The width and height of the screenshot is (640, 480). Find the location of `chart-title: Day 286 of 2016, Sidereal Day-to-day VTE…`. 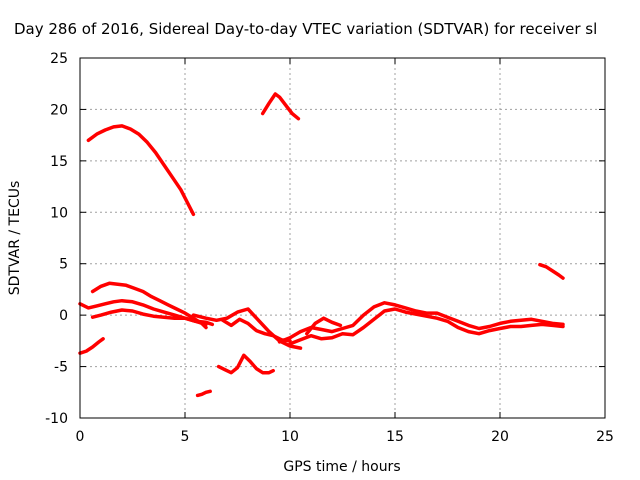

chart-title: Day 286 of 2016, Sidereal Day-to-day VTE… is located at coordinates (305, 29).